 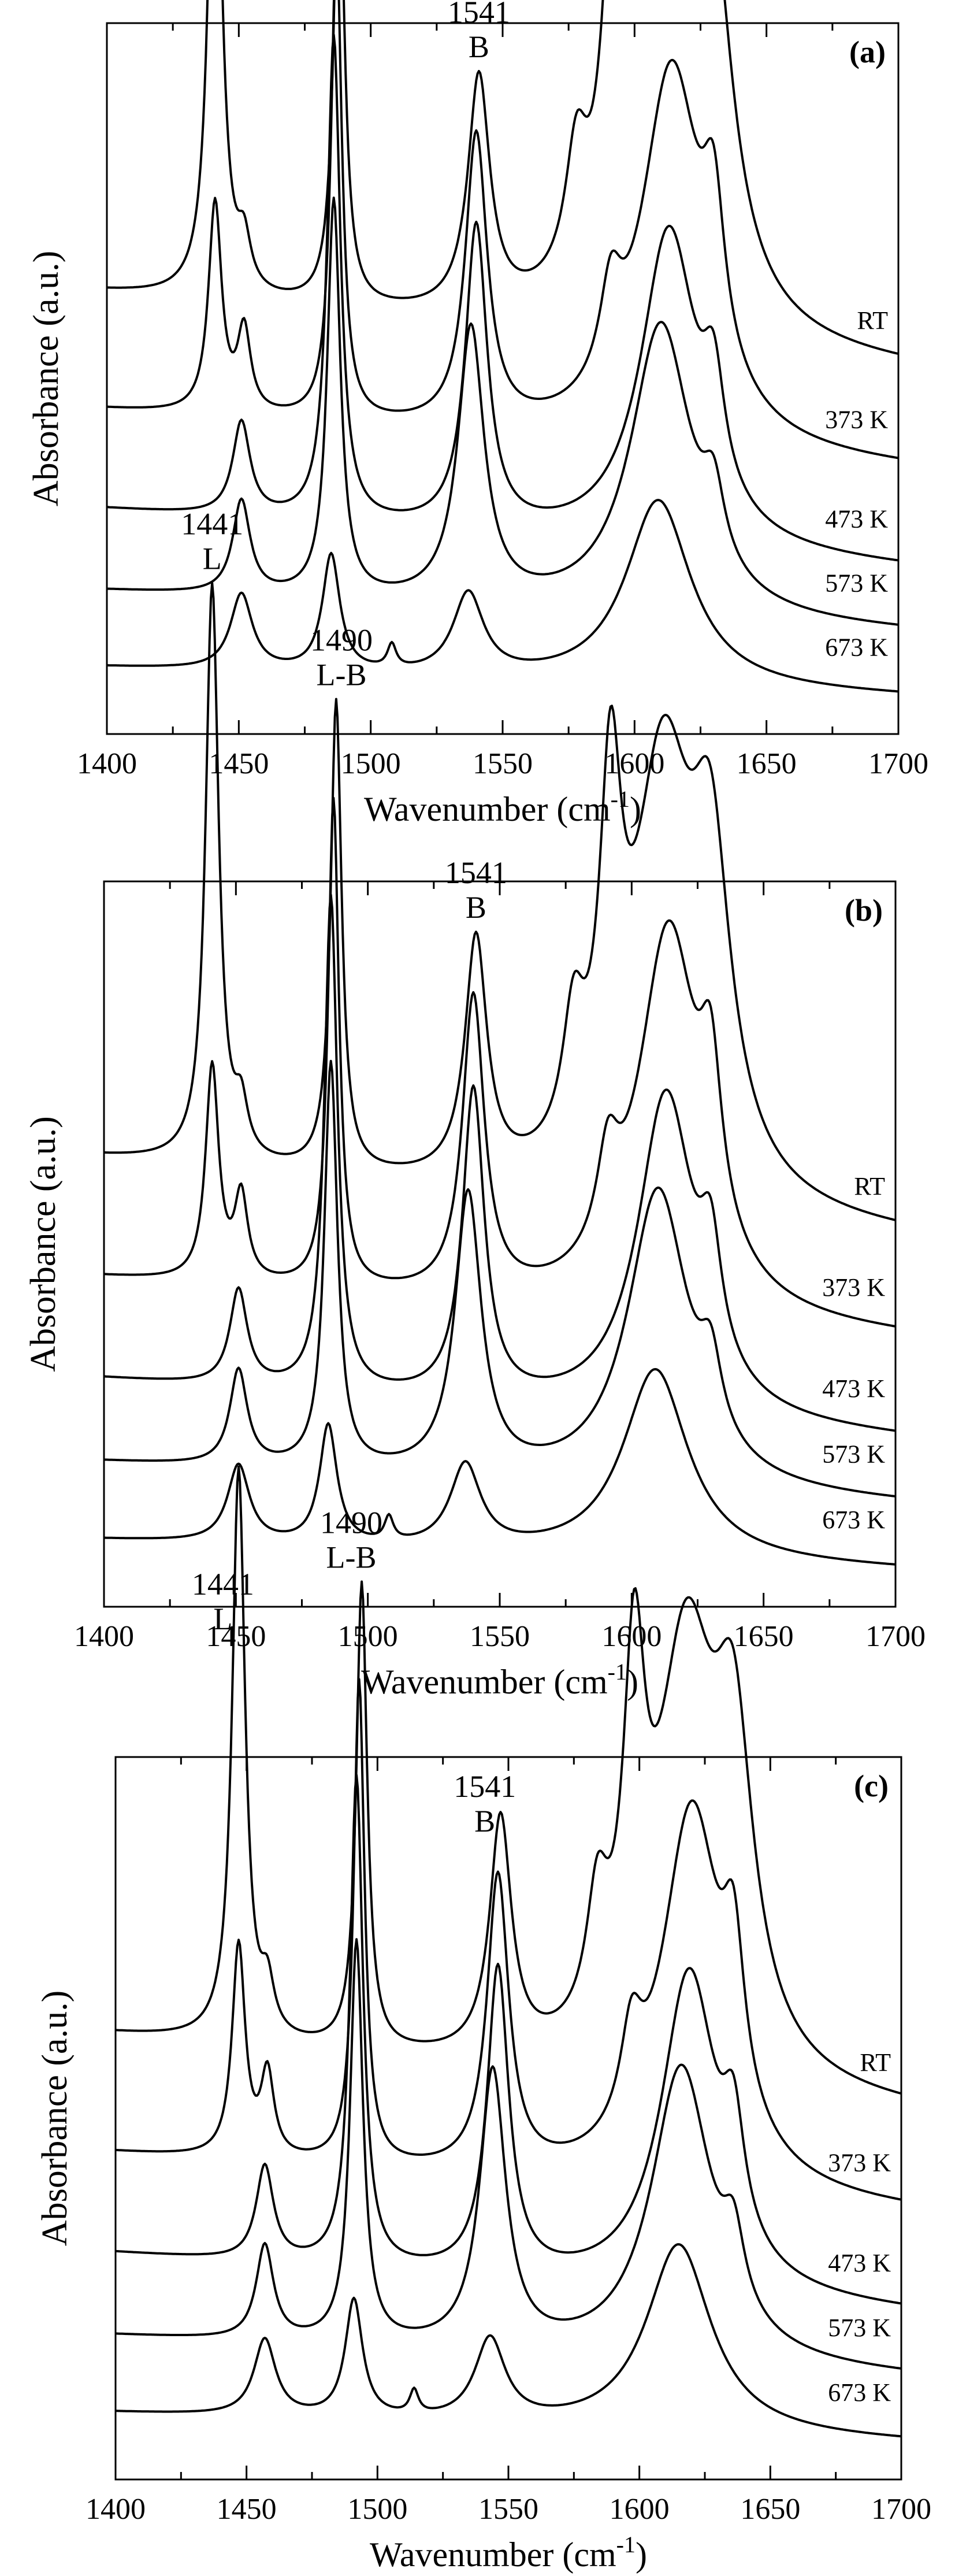 I want to click on panel-label: (a), so click(x=868, y=52).